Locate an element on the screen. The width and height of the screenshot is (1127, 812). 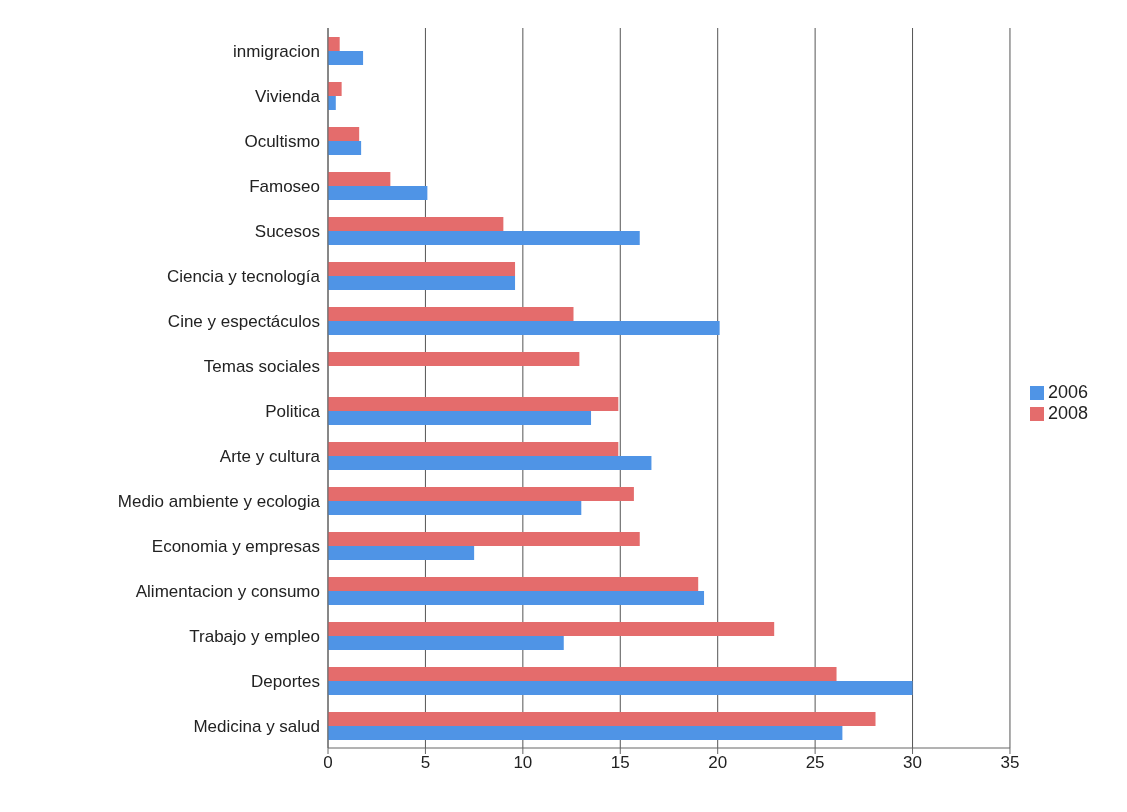
y-tick-label: Medio ambiente y ecologia is located at coordinates (219, 501).